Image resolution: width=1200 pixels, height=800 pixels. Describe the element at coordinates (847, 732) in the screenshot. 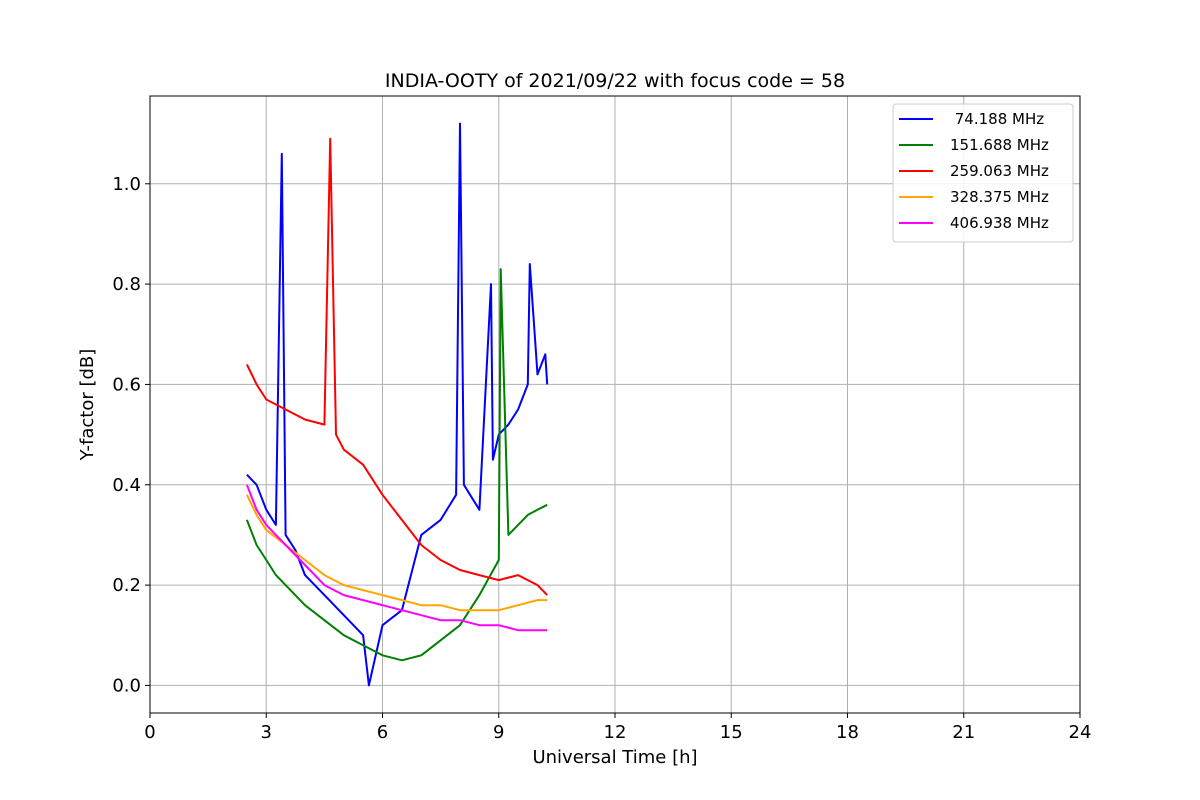

I see `x-tick-label: 18` at that location.